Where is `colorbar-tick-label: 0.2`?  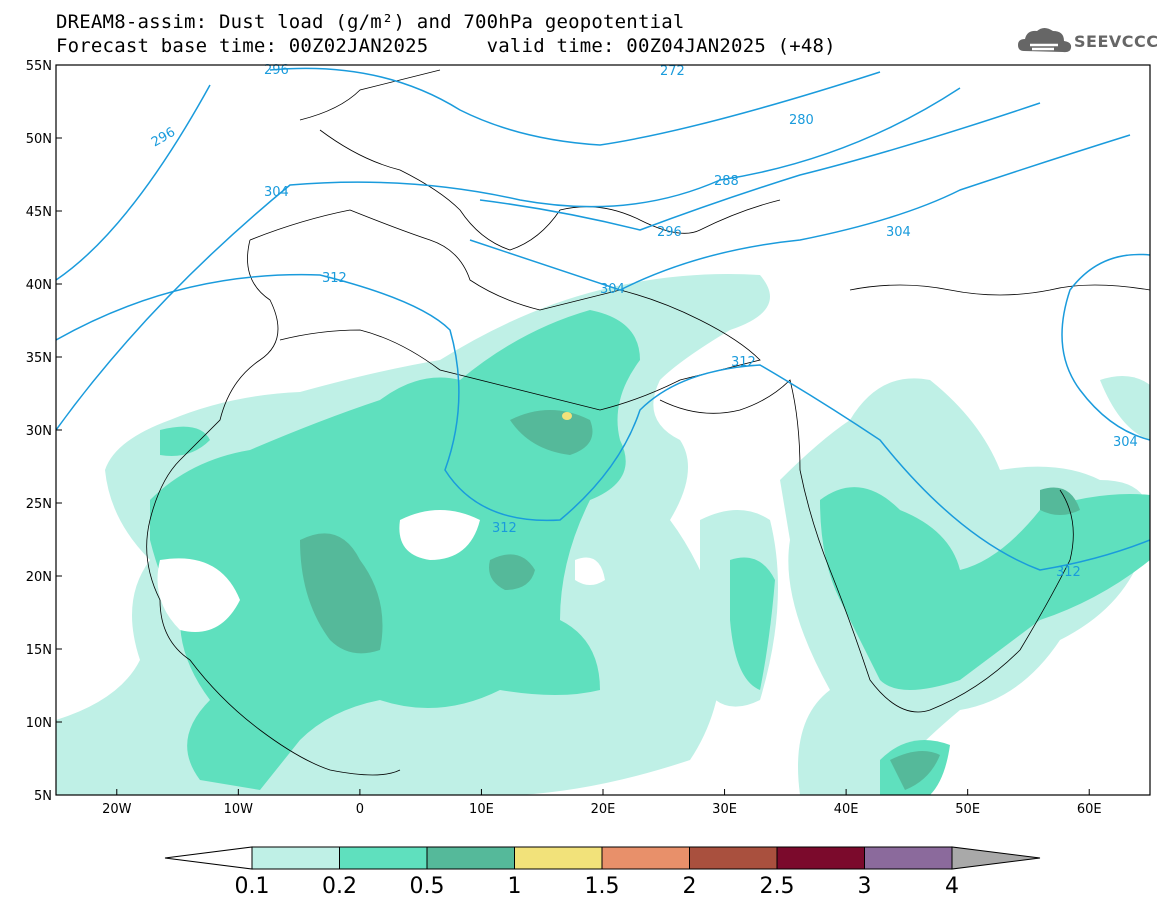
colorbar-tick-label: 0.2 is located at coordinates (339, 886).